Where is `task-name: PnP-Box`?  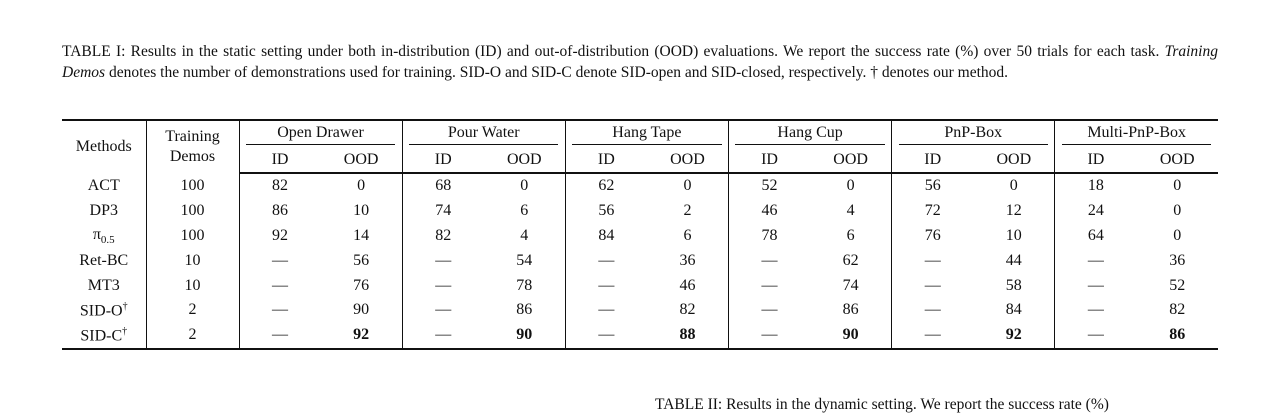
task-name: PnP-Box is located at coordinates (973, 134).